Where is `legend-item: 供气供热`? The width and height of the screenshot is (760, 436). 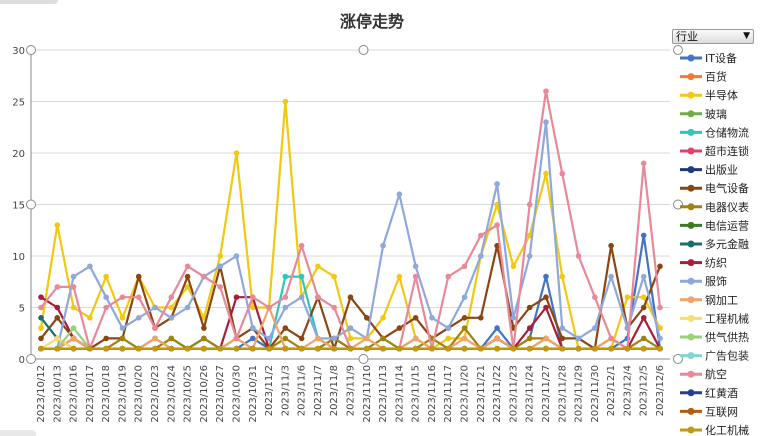 legend-item: 供气供热 is located at coordinates (714, 337).